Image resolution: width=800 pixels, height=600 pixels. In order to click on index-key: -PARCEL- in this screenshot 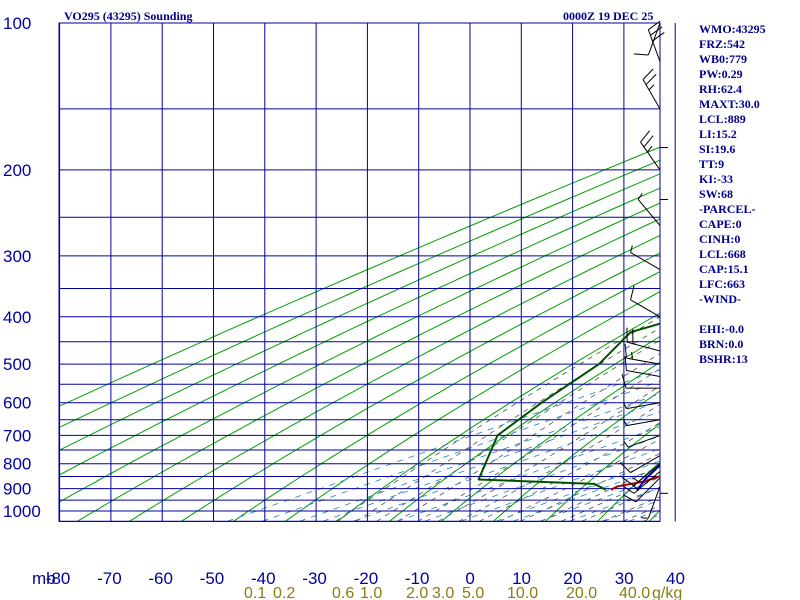, I will do `click(727, 209)`.